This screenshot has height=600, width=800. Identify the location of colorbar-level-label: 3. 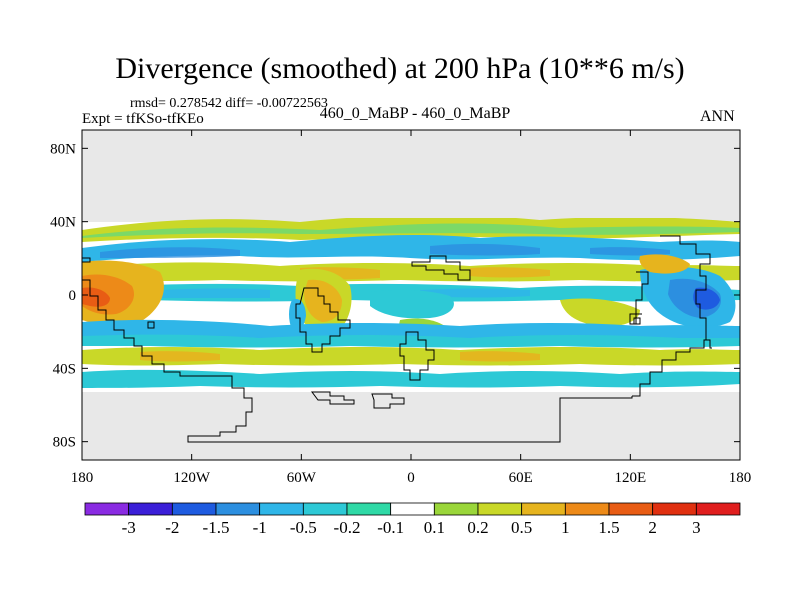
(696, 527).